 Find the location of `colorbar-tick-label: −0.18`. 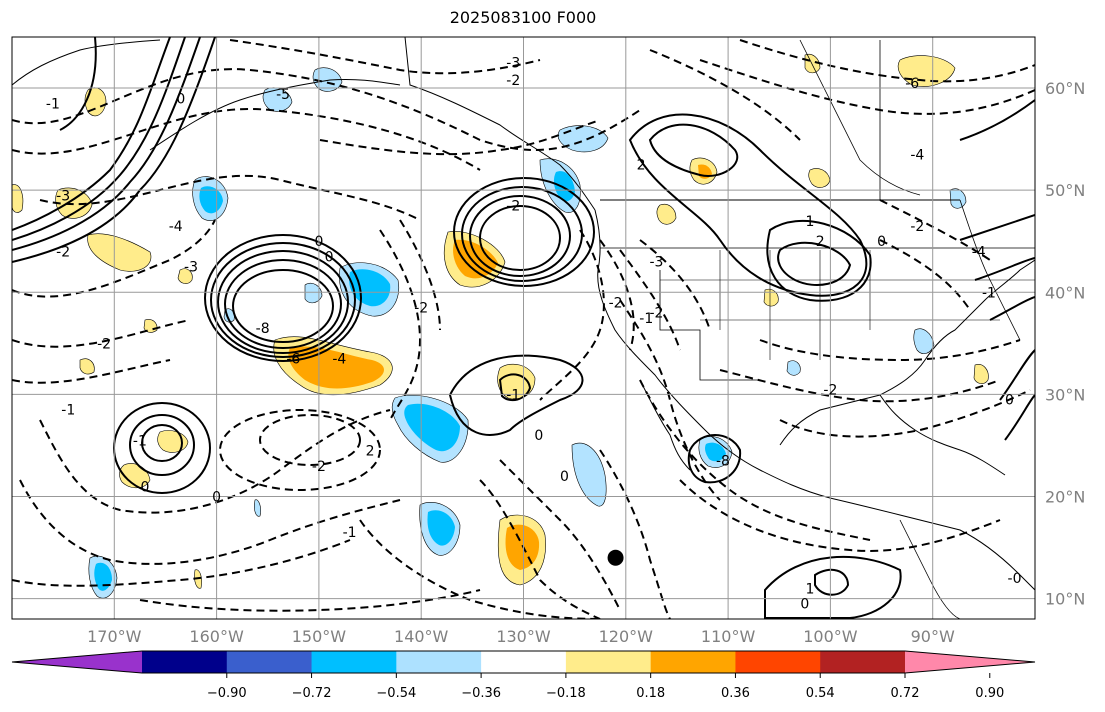

colorbar-tick-label: −0.18 is located at coordinates (566, 693).